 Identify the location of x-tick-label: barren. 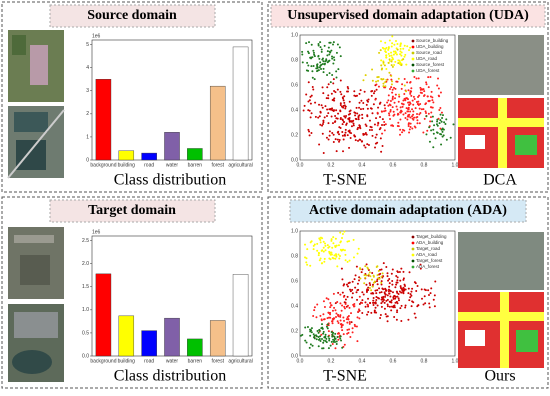
(195, 165).